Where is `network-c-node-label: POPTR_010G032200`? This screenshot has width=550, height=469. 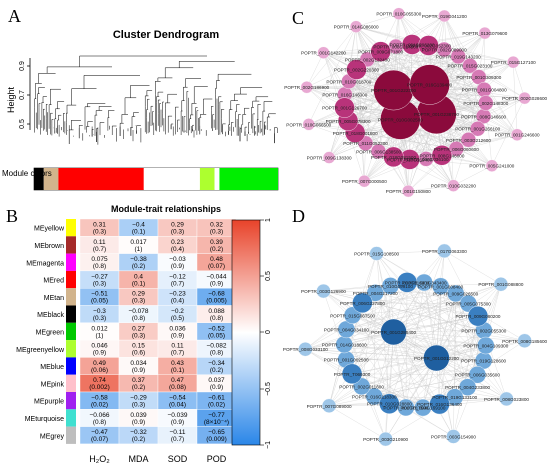 network-c-node-label: POPTR_010G032200 is located at coordinates (453, 186).